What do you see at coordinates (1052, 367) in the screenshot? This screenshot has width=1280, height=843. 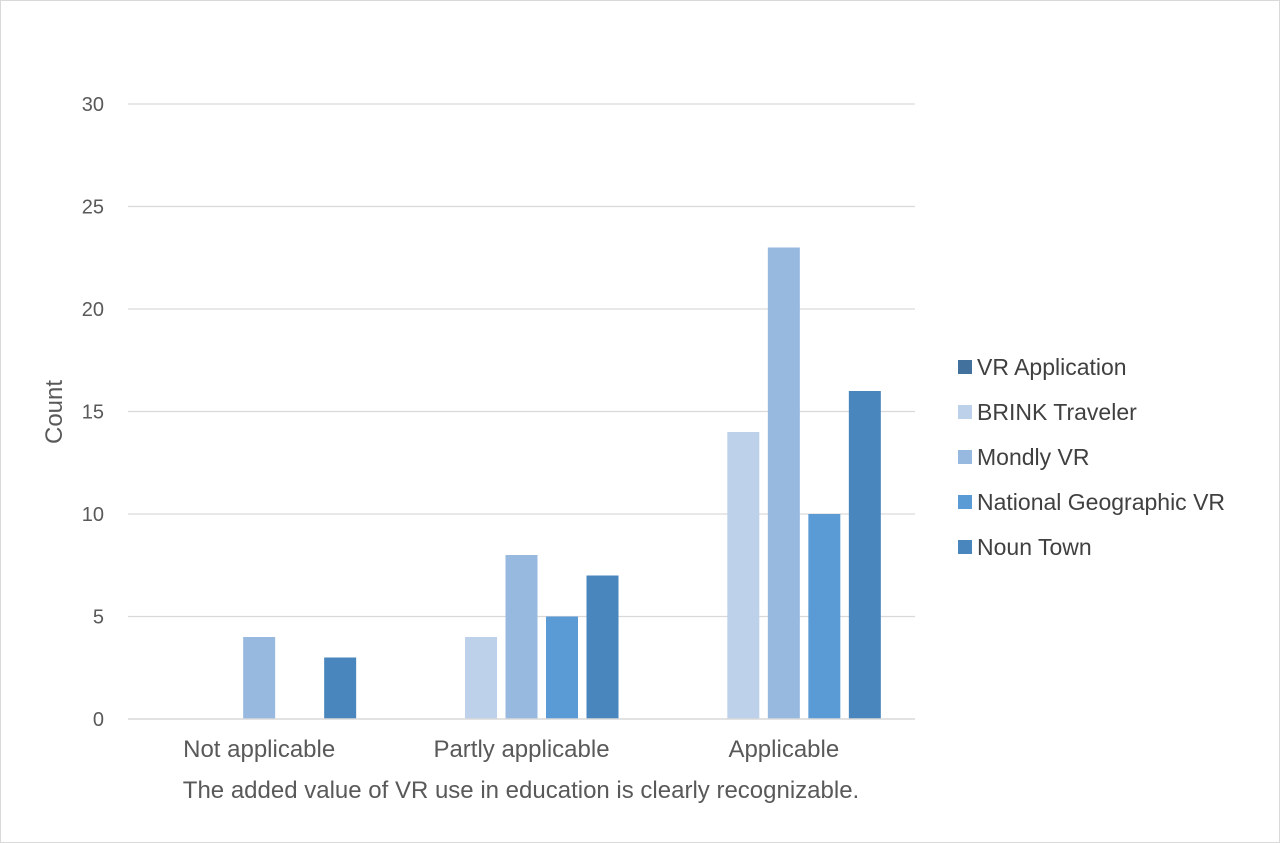 I see `legend-label: VR Application` at bounding box center [1052, 367].